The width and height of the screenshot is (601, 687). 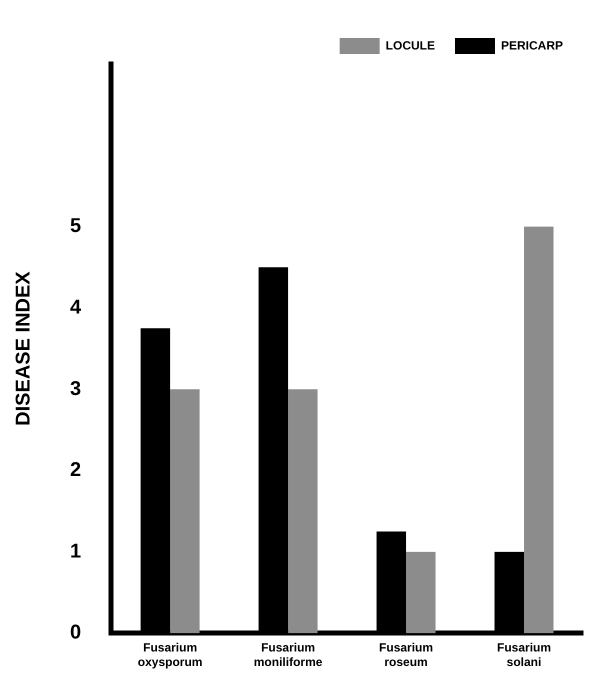 What do you see at coordinates (170, 655) in the screenshot?
I see `x-tick-label: Fusarium oxysporum` at bounding box center [170, 655].